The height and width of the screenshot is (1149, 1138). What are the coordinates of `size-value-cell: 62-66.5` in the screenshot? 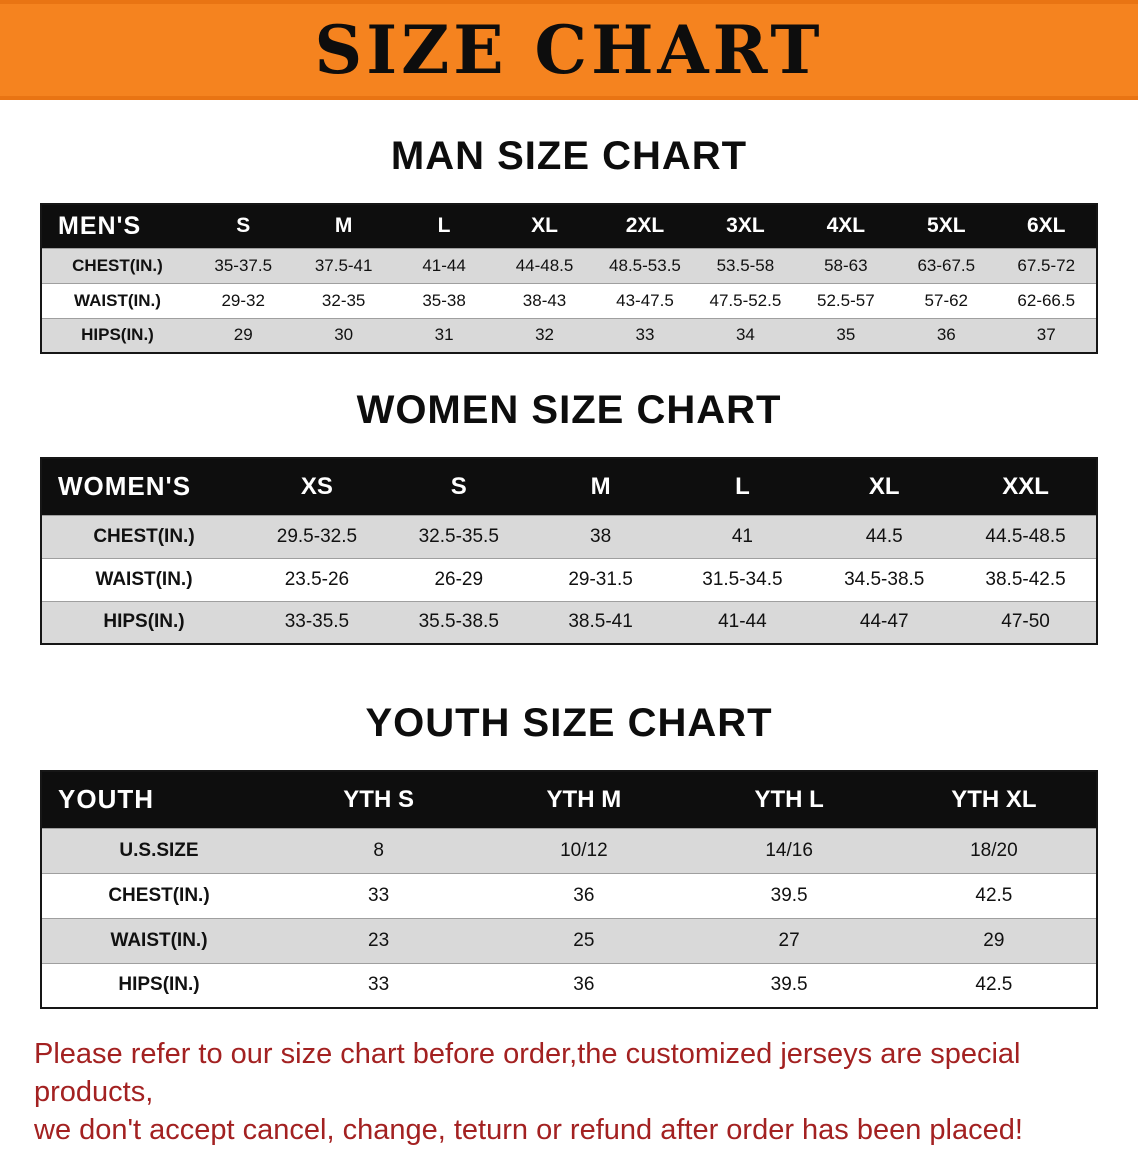 It's located at (1046, 300).